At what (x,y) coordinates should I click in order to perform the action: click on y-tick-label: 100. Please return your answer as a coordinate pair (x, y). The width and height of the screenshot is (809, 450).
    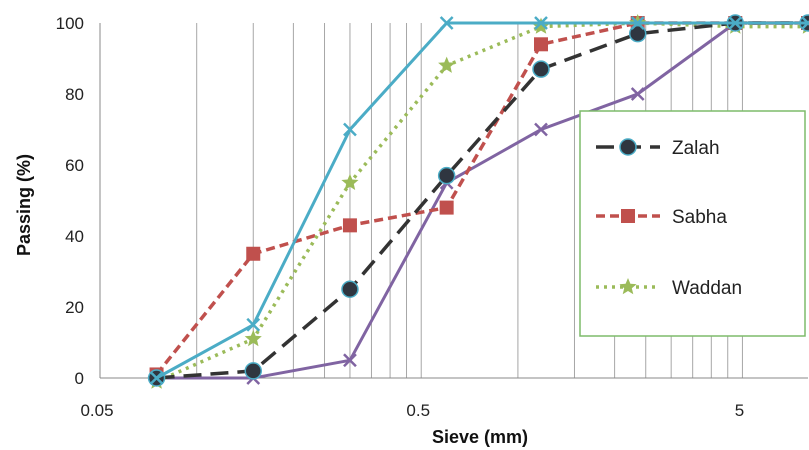
    Looking at the image, I should click on (70, 23).